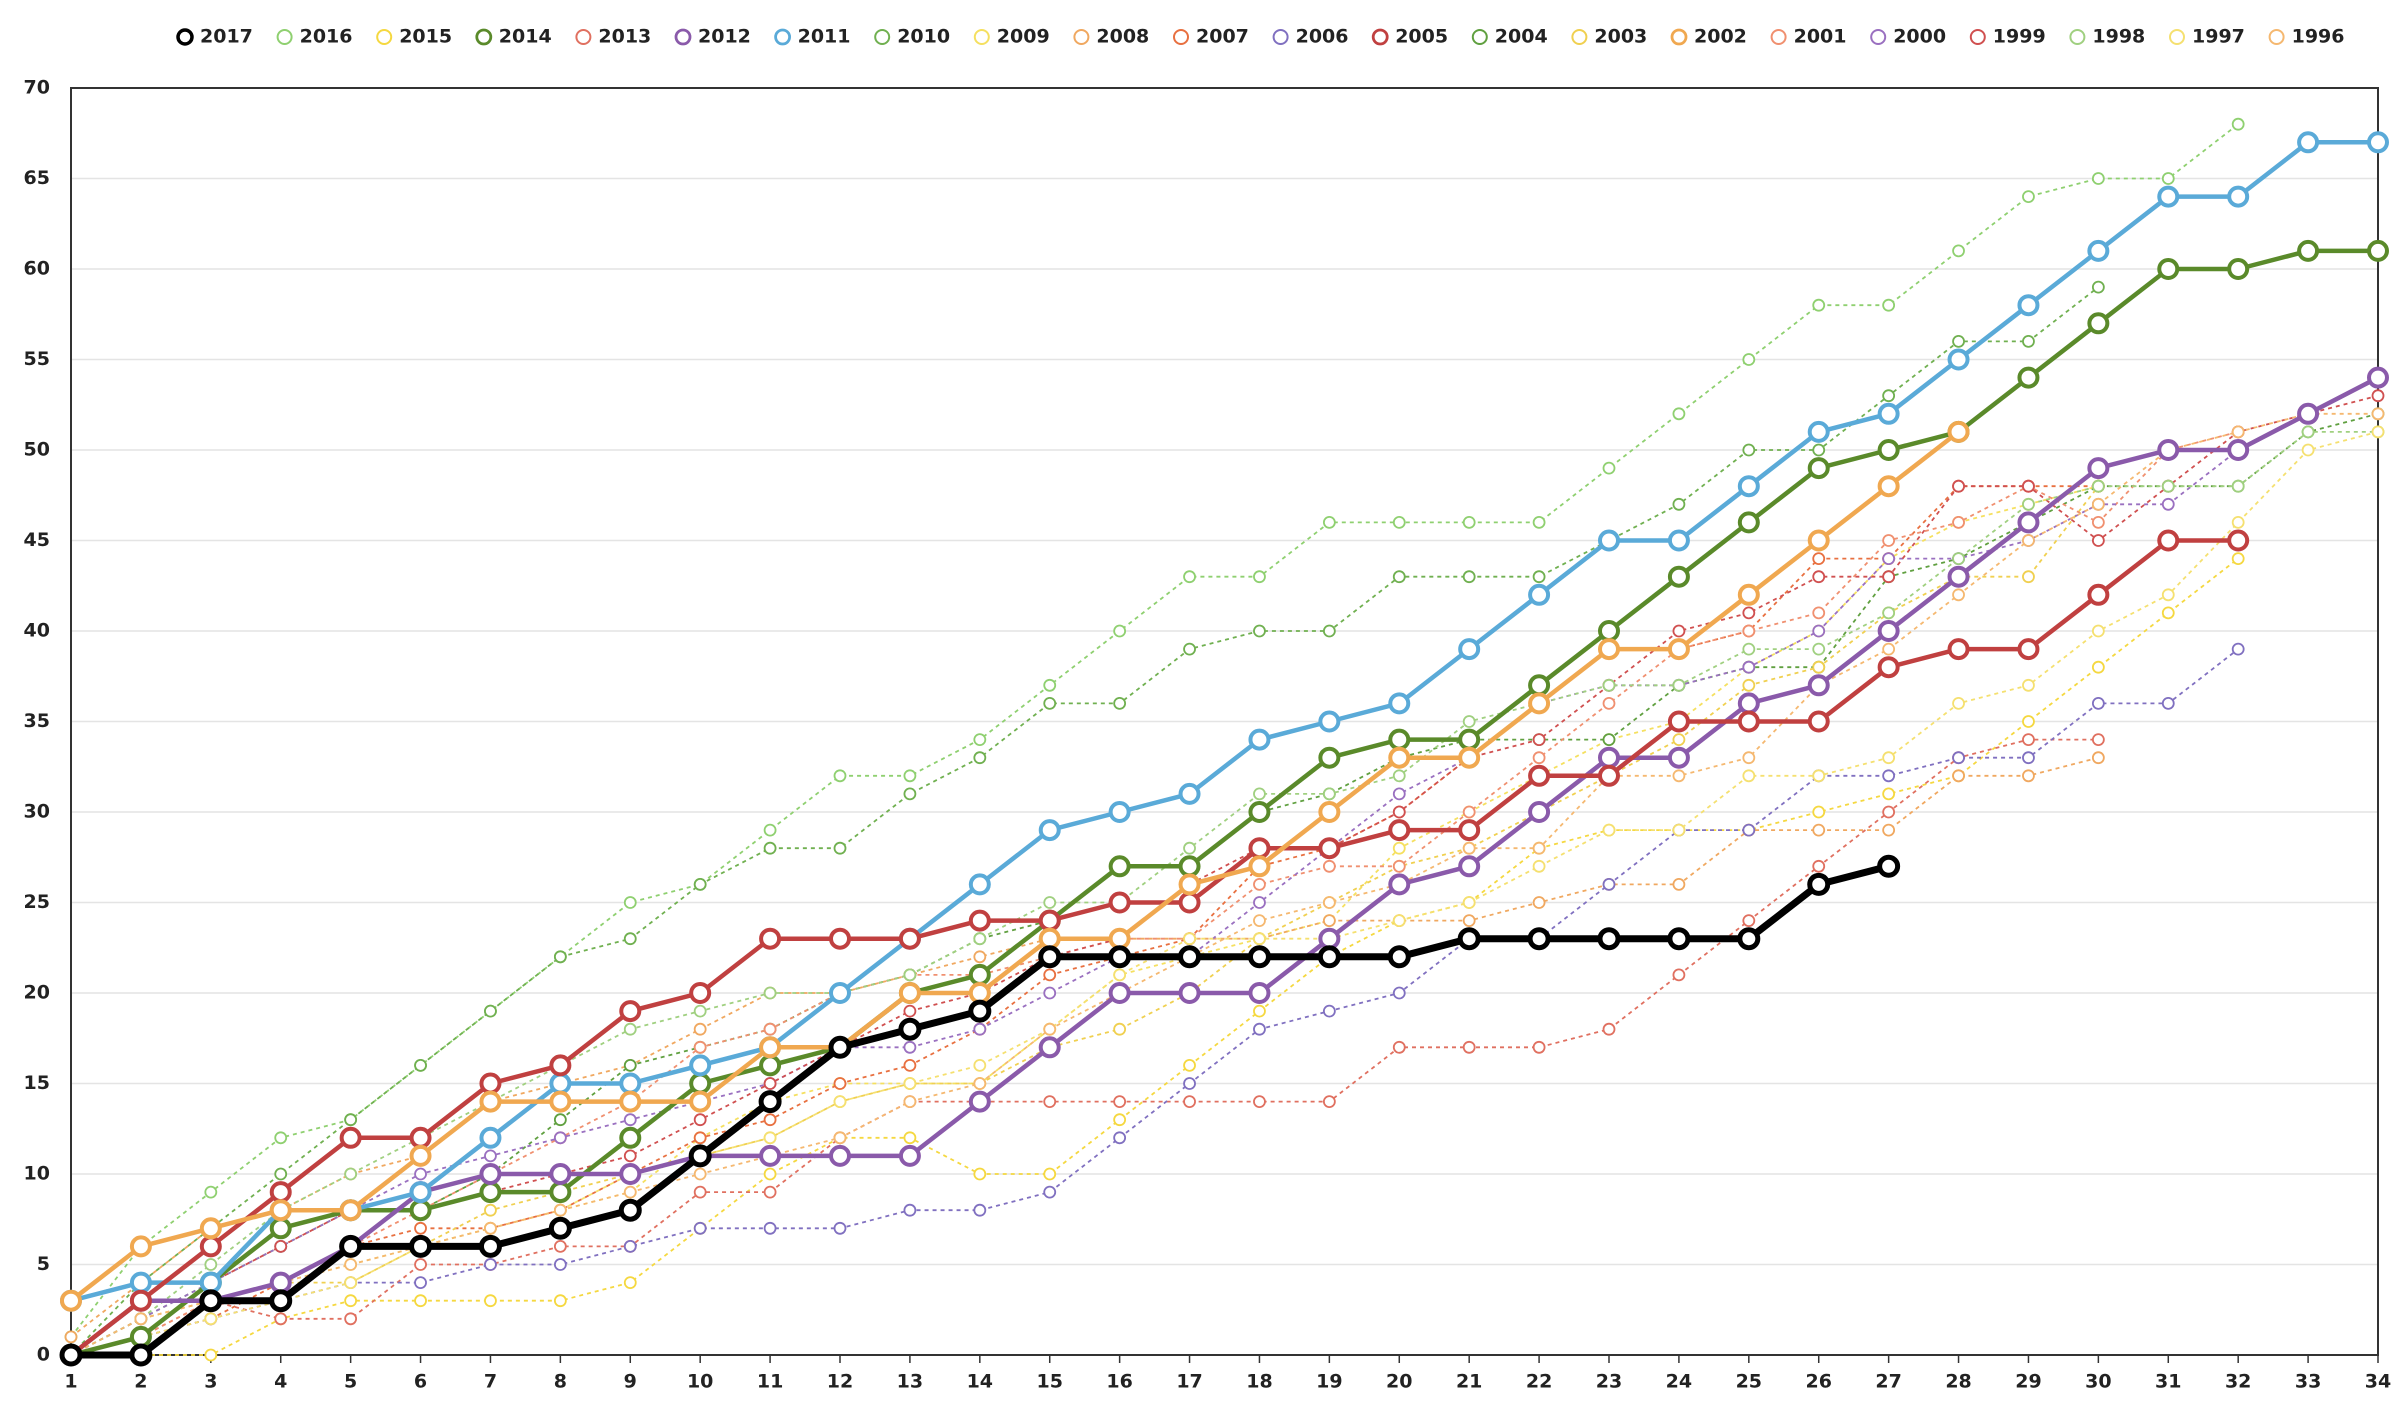 The height and width of the screenshot is (1410, 2404). What do you see at coordinates (1679, 37) in the screenshot?
I see `legend-marker` at bounding box center [1679, 37].